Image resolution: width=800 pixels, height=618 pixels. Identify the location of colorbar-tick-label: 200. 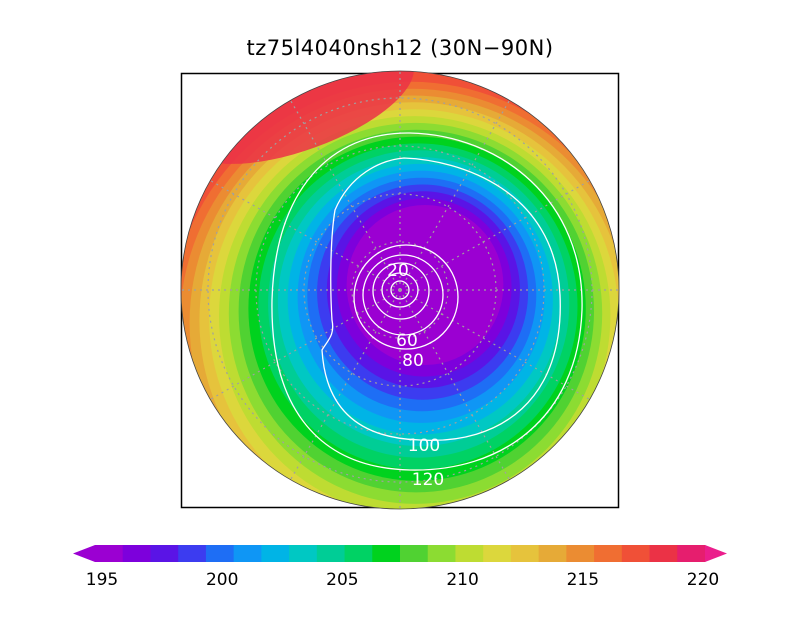
(222, 580).